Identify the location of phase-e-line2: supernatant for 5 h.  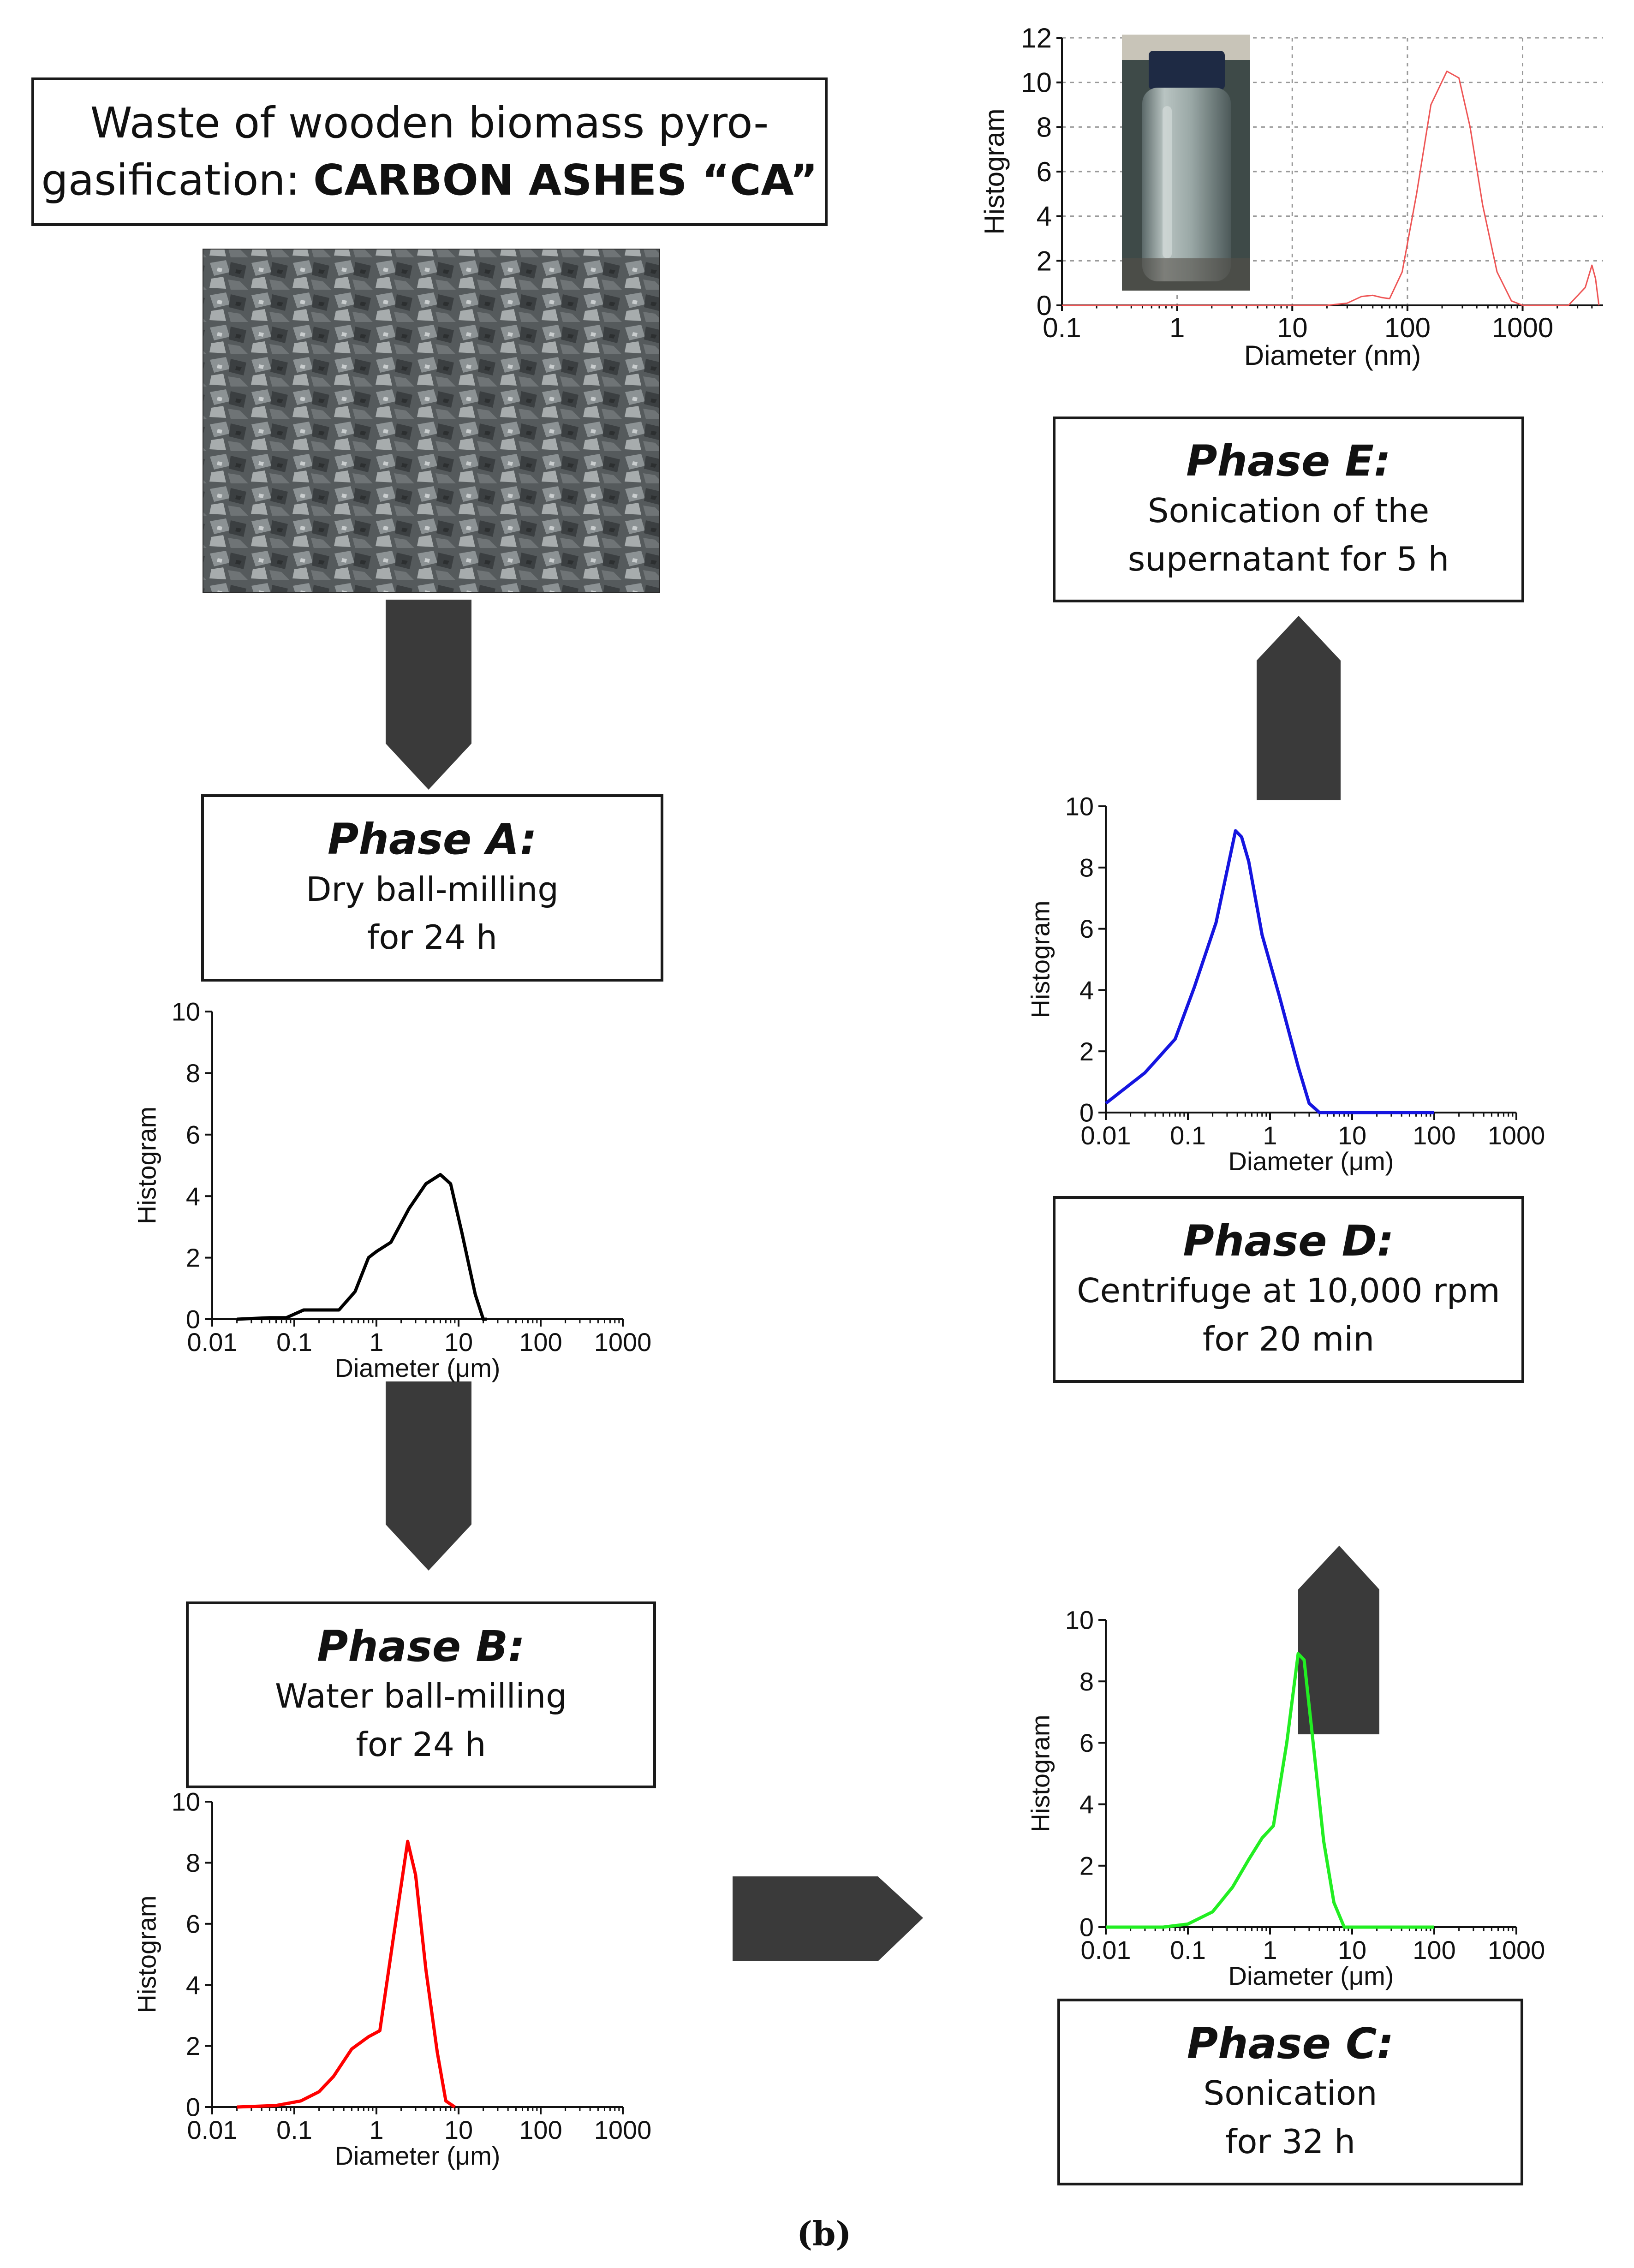
(1288, 558).